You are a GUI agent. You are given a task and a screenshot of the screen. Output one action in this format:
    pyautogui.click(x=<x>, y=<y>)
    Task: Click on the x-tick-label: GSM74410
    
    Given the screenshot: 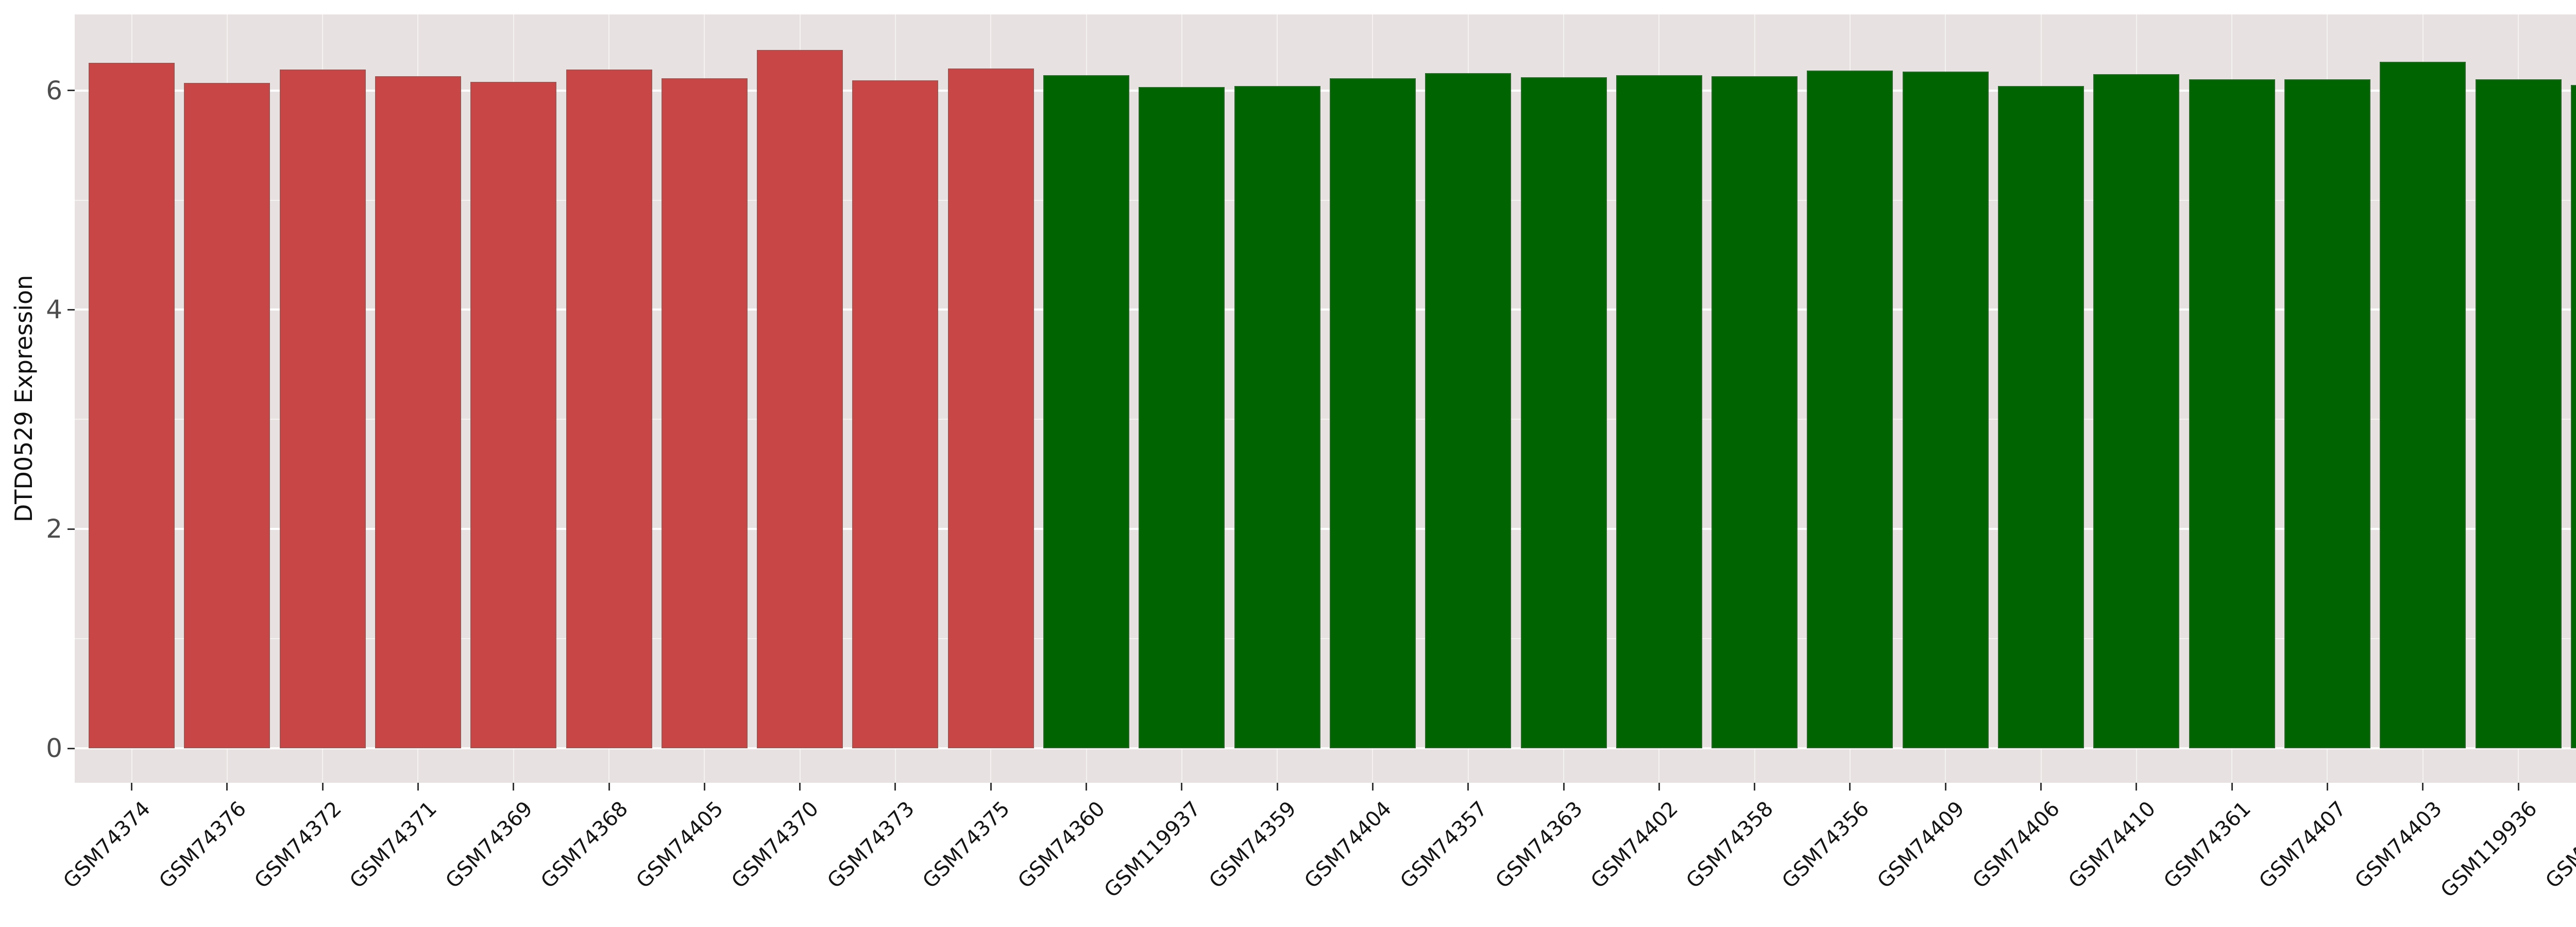 What is the action you would take?
    pyautogui.click(x=2111, y=846)
    